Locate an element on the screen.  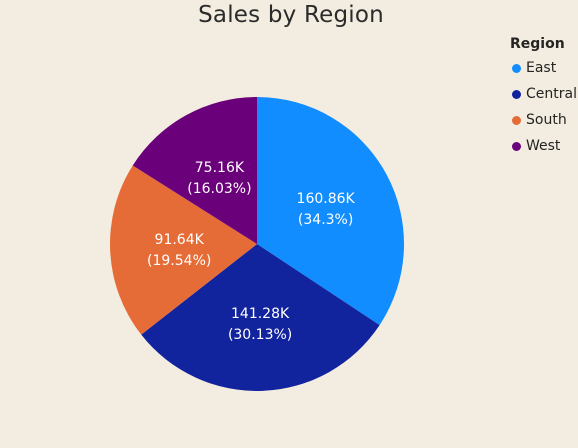
slice-percent-label-west: (16.03%) is located at coordinates (219, 189).